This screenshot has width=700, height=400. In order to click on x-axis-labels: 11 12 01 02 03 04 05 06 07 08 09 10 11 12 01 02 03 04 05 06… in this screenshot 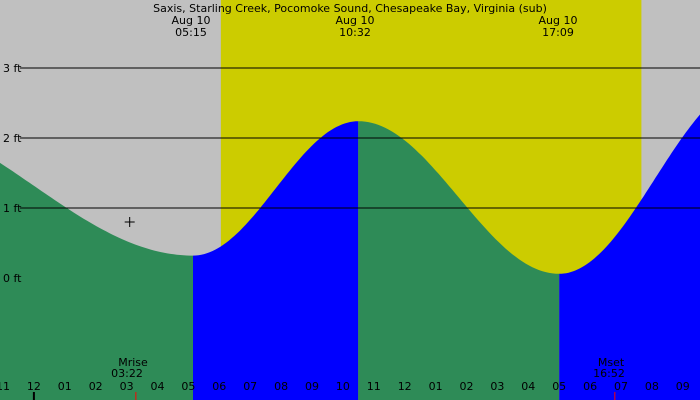, I will do `click(345, 386)`.